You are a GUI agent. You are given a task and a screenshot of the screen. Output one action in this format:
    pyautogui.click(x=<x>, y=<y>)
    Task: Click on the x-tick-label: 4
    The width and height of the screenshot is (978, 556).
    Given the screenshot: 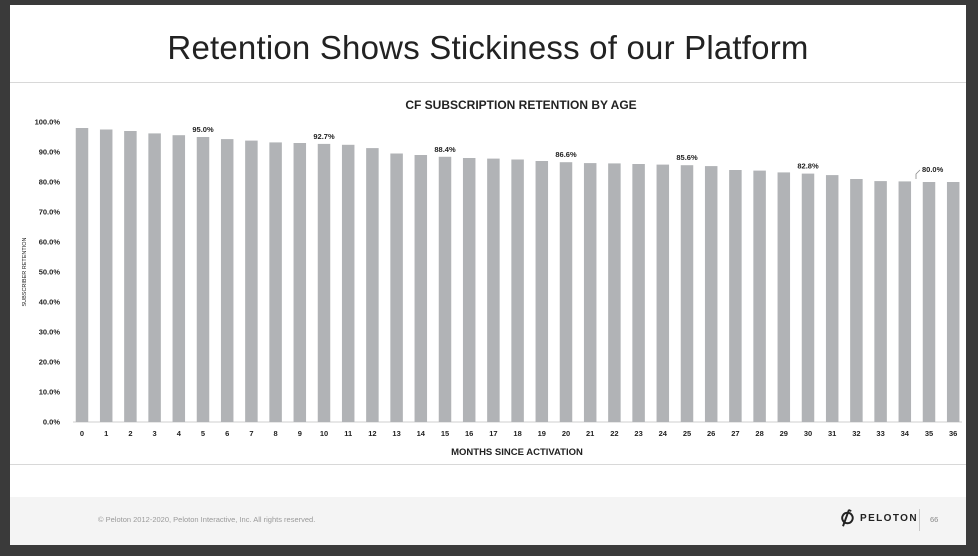 What is the action you would take?
    pyautogui.click(x=179, y=433)
    